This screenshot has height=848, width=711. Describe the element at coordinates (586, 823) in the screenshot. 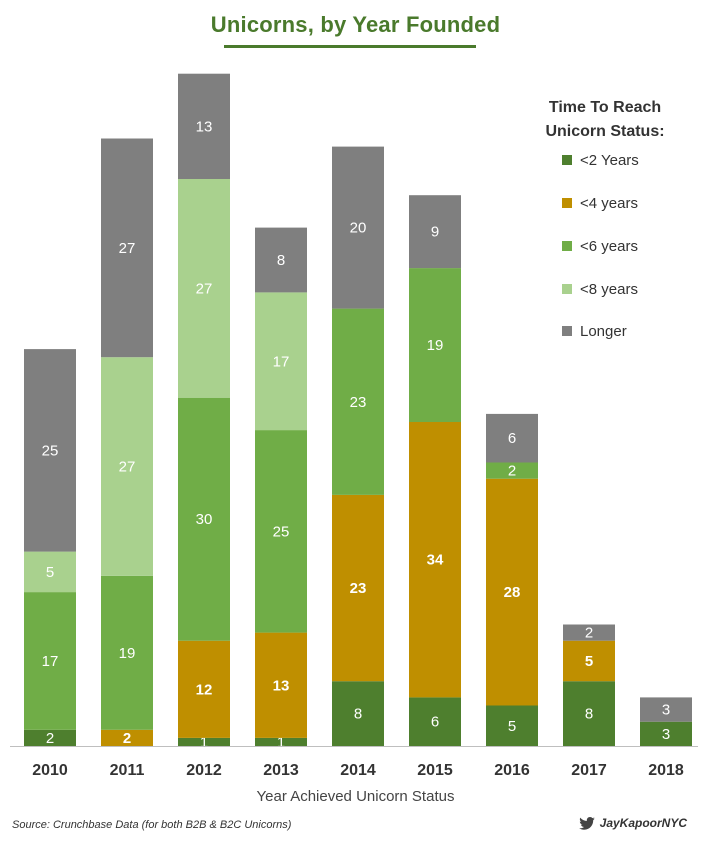

I see `twitter-bird-icon` at that location.